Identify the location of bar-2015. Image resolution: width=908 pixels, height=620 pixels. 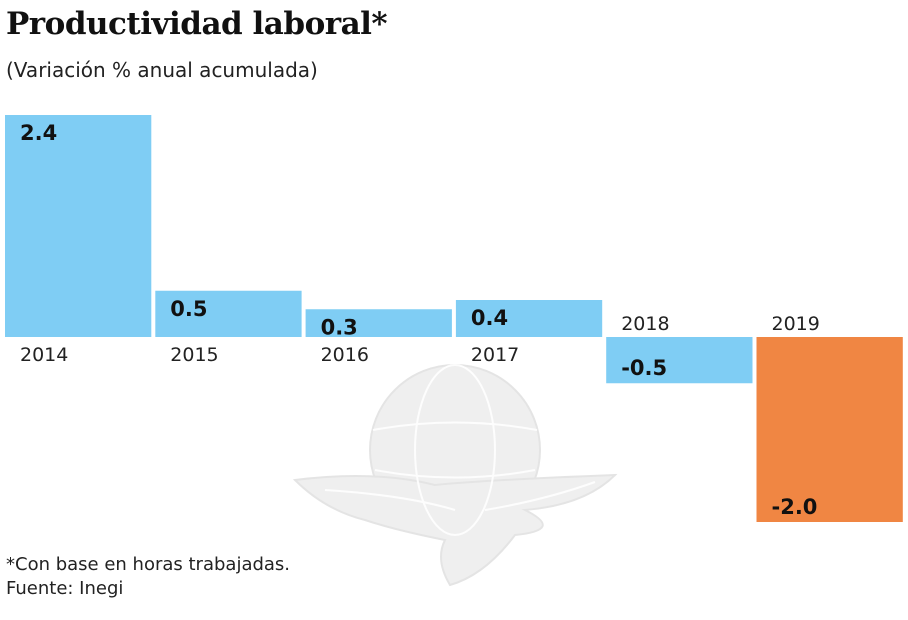
(228, 313).